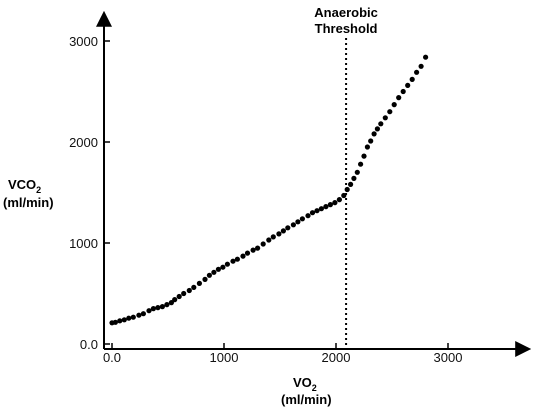 The width and height of the screenshot is (539, 409). Describe the element at coordinates (83, 41) in the screenshot. I see `y-tick-label: 3000` at that location.